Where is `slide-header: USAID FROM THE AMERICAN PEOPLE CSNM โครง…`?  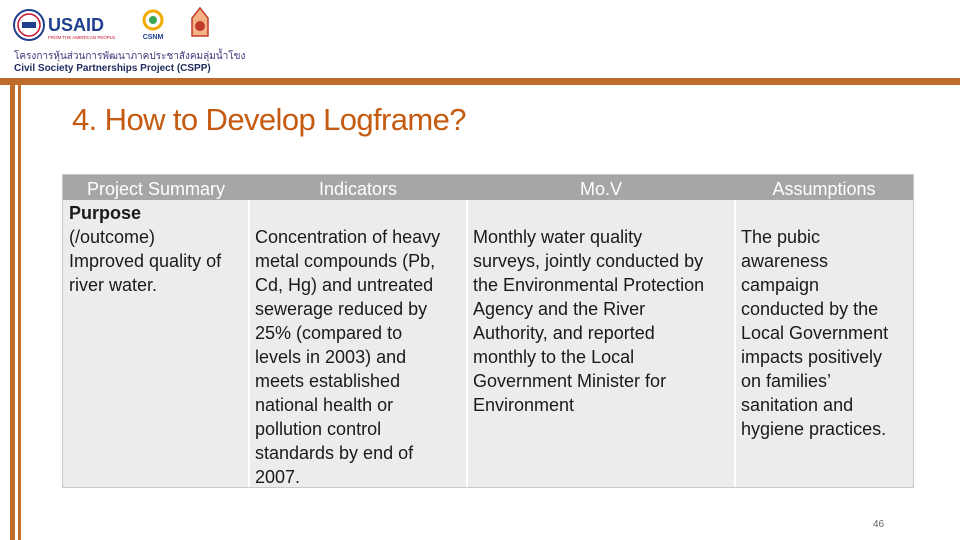 slide-header: USAID FROM THE AMERICAN PEOPLE CSNM โครง… is located at coordinates (480, 40).